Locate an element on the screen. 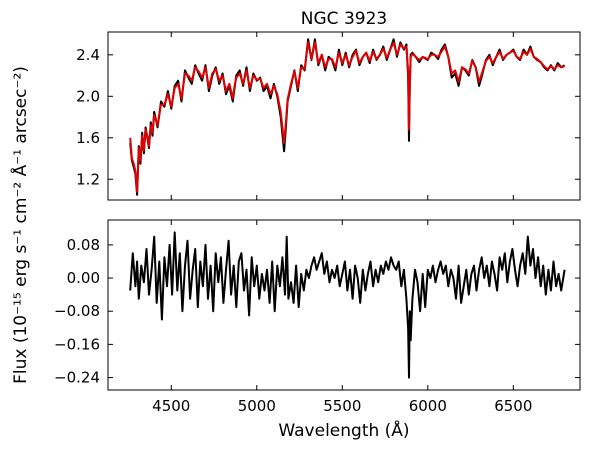 Image resolution: width=591 pixels, height=453 pixels. top-y-tick-label: 2.0 is located at coordinates (88, 96).